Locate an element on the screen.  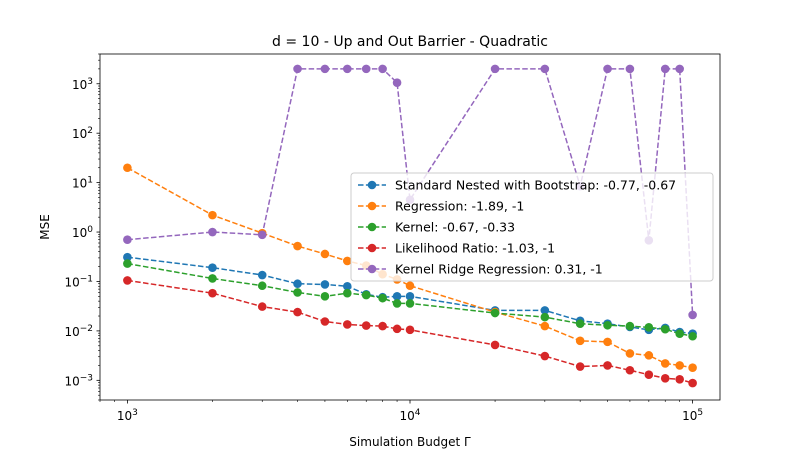
y-tick-label: 10³ is located at coordinates (82, 84).